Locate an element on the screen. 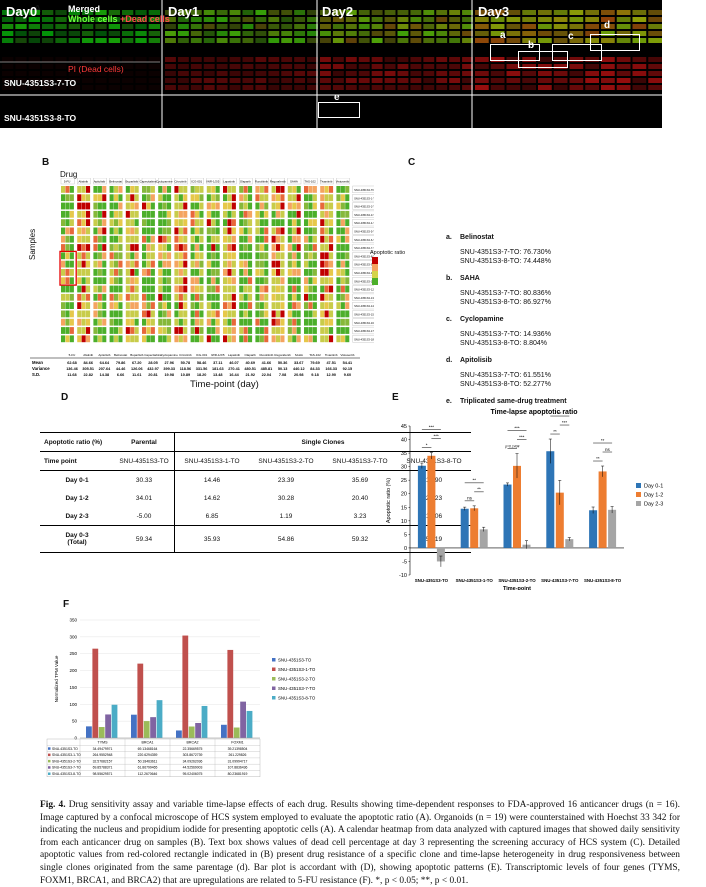 Image resolution: width=706 pixels, height=887 pixels. significance-label: p=0.1434 is located at coordinates (511, 446).